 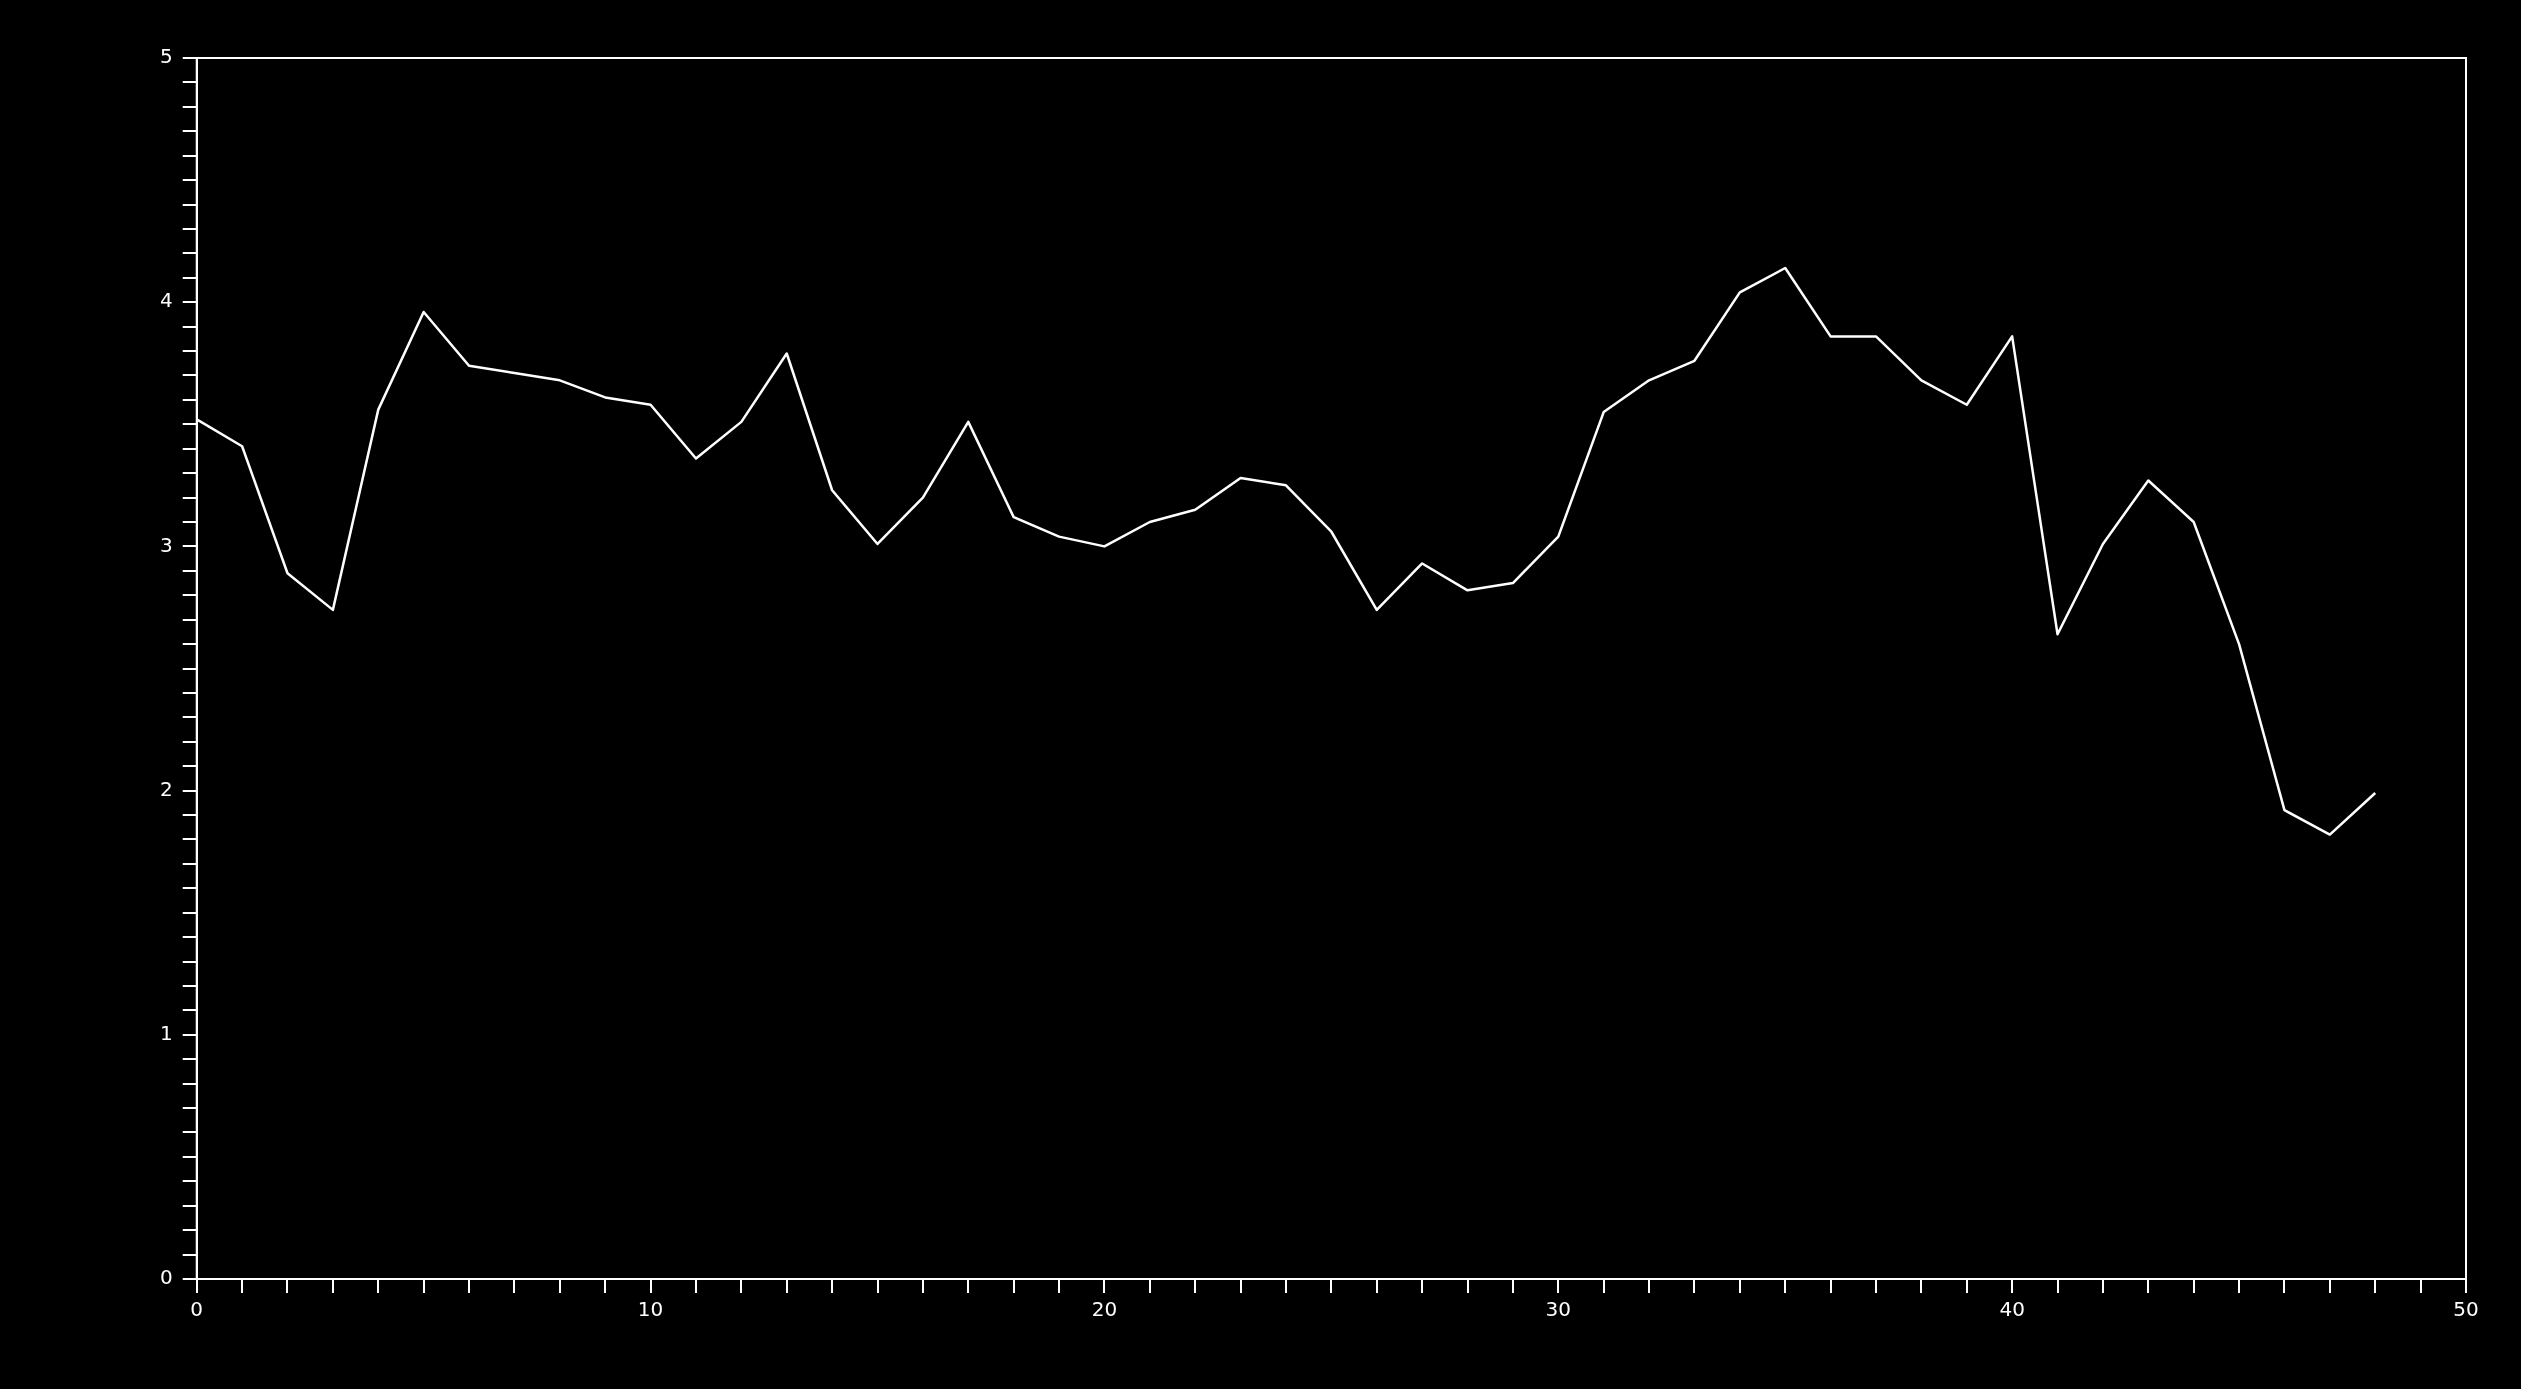 What do you see at coordinates (197, 1309) in the screenshot?
I see `x-tick-label: 0` at bounding box center [197, 1309].